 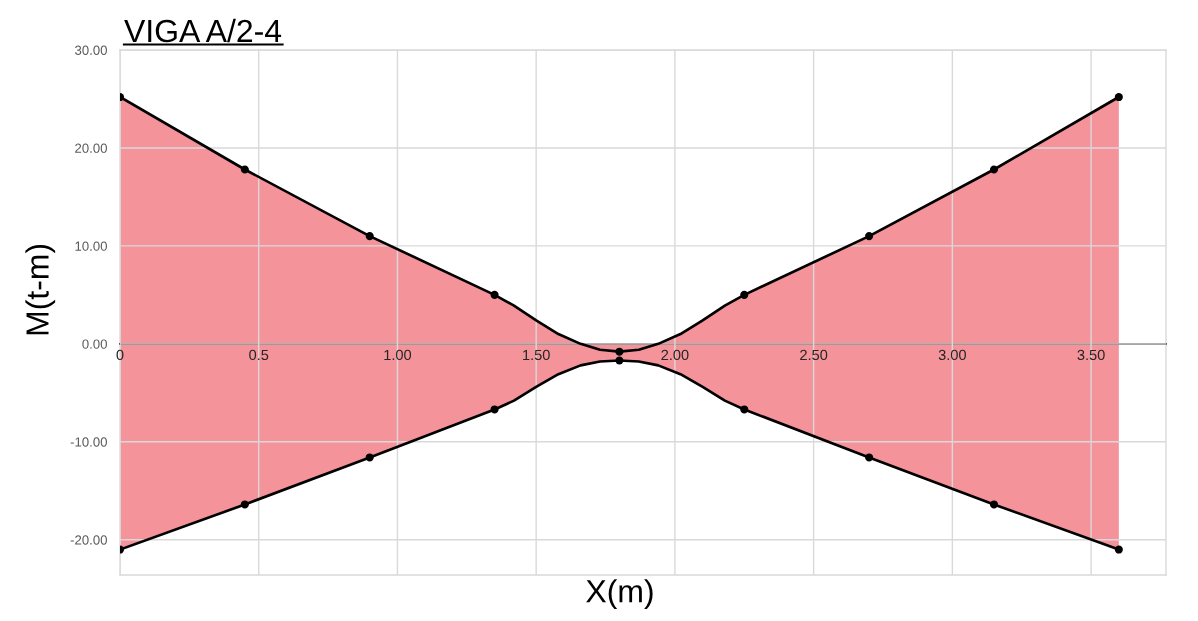 What do you see at coordinates (203, 30) in the screenshot?
I see `chart-title: VIGA A/2-4` at bounding box center [203, 30].